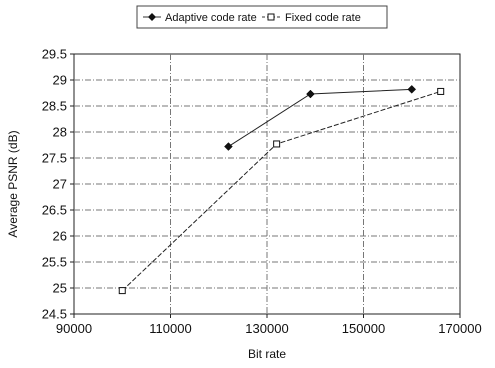 Image resolution: width=495 pixels, height=368 pixels. Describe the element at coordinates (13, 183) in the screenshot. I see `y-axis-title: Average PSNR (dB)` at that location.